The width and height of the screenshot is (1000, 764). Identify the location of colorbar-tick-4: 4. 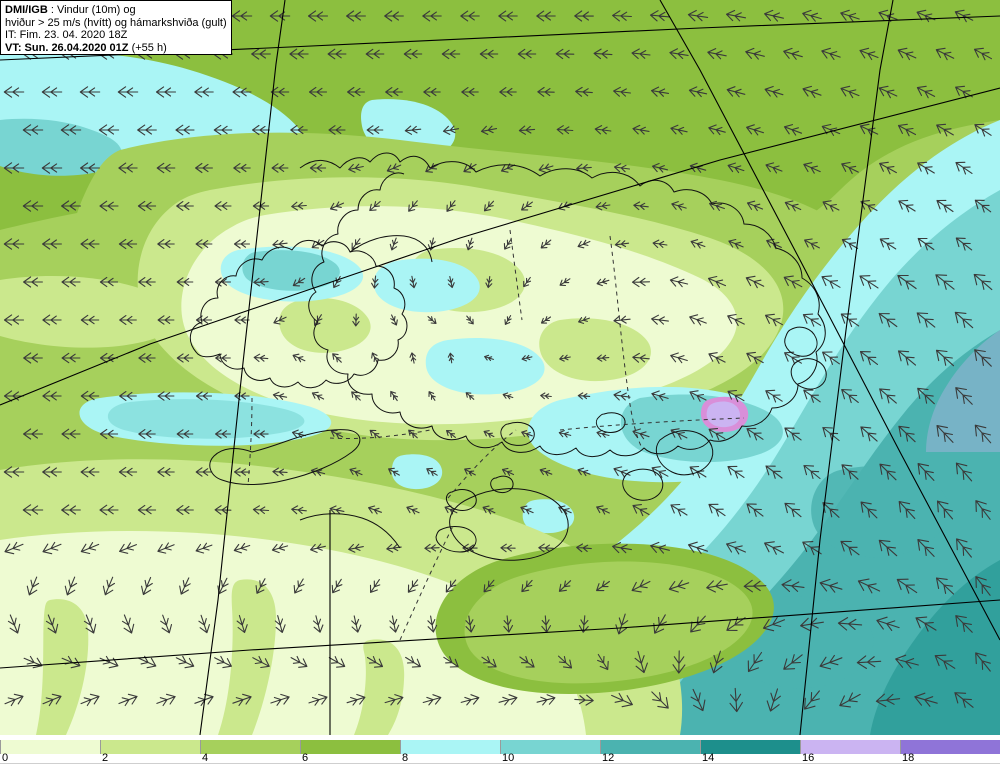
(205, 758).